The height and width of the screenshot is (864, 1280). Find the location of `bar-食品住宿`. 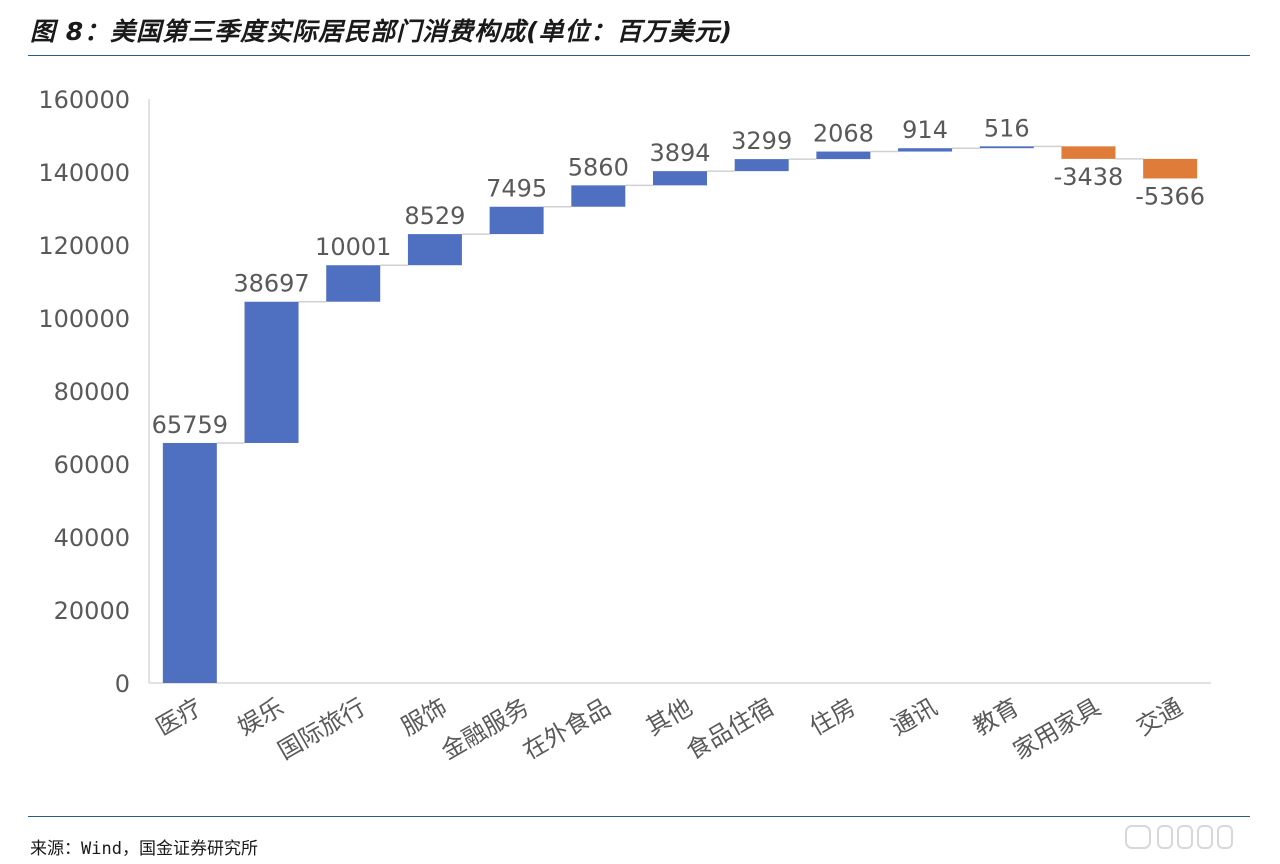

bar-食品住宿 is located at coordinates (761, 165).